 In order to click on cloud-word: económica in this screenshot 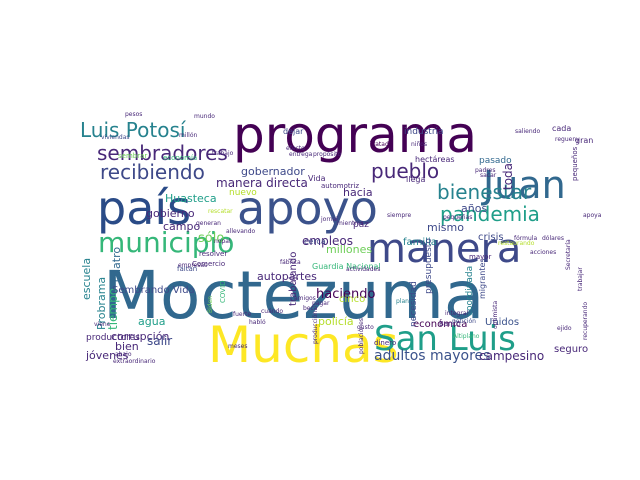, I will do `click(440, 324)`.